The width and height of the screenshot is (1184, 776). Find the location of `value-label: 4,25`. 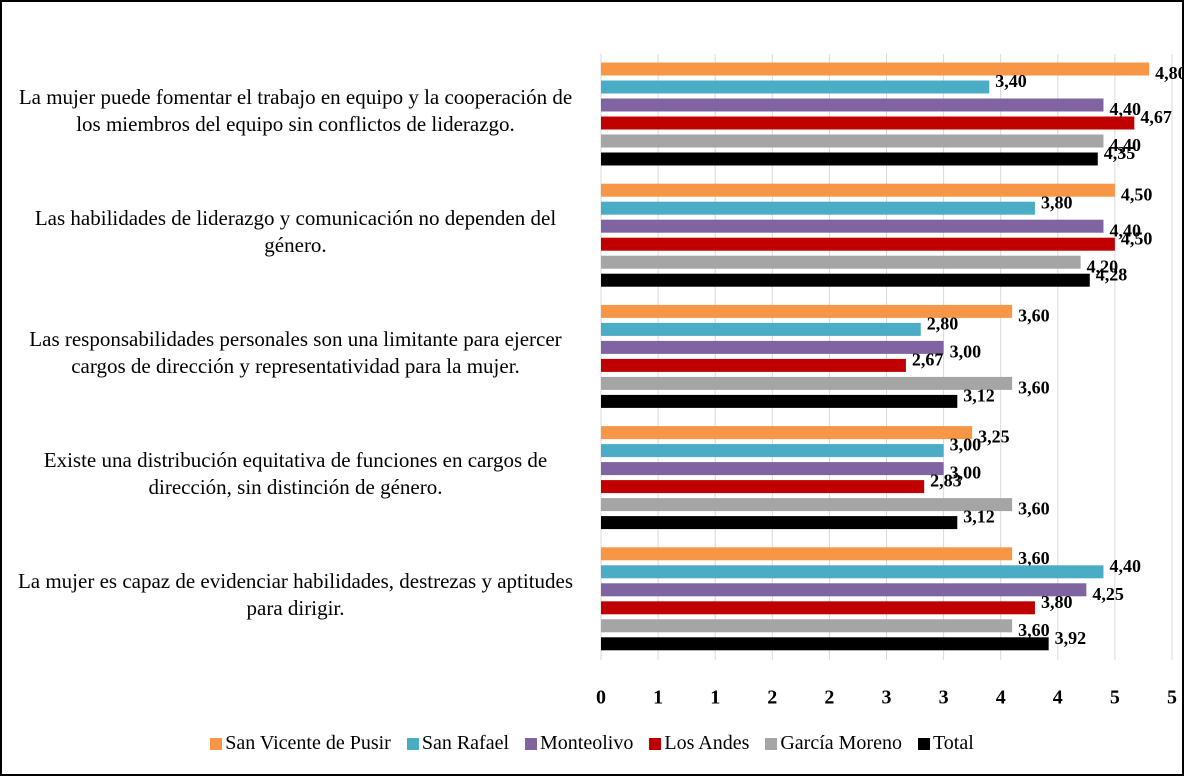

value-label: 4,25 is located at coordinates (1108, 594).